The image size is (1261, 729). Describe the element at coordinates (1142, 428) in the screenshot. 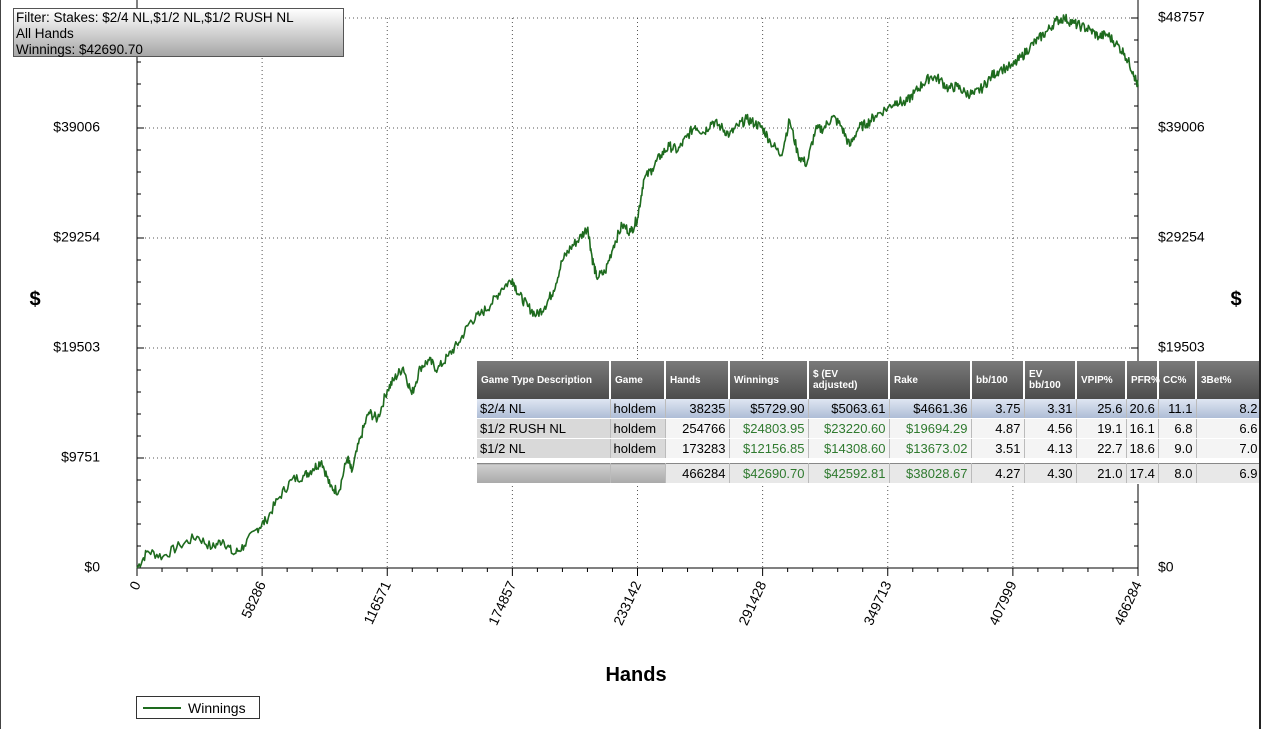

I see `cell-pfr: 16.1` at that location.